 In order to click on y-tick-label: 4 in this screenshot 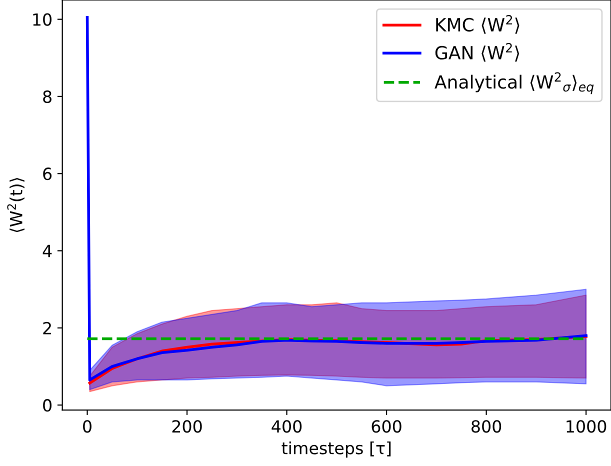, I will do `click(47, 251)`.